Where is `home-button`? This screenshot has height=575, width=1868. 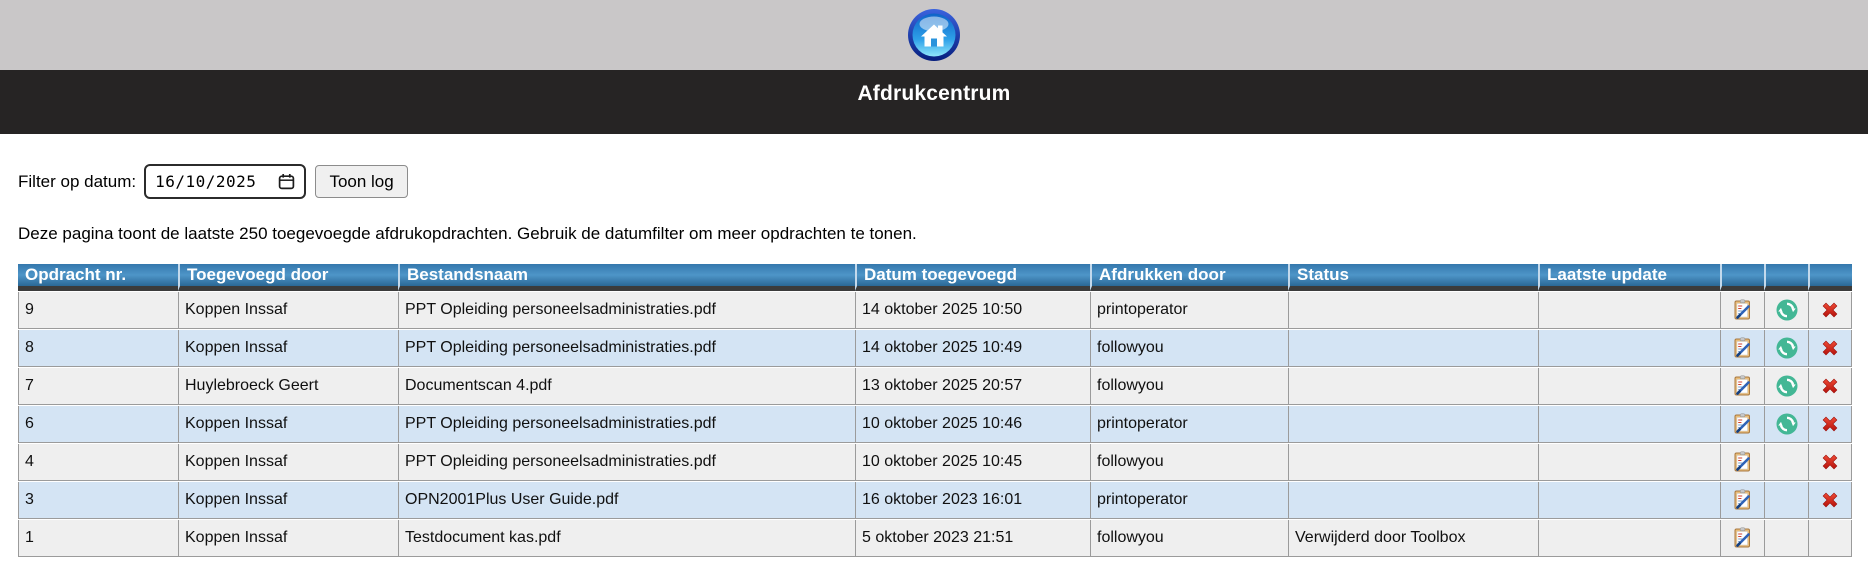 home-button is located at coordinates (934, 35).